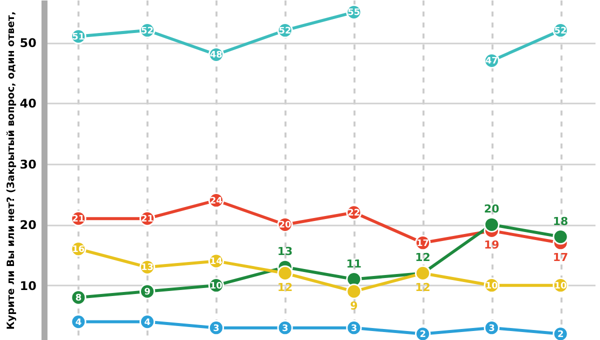 The image size is (600, 340). What do you see at coordinates (11, 170) in the screenshot?
I see `y-axis-title: Курите ли Вы или нет? (Закрытый вопрос, один ответ,` at bounding box center [11, 170].